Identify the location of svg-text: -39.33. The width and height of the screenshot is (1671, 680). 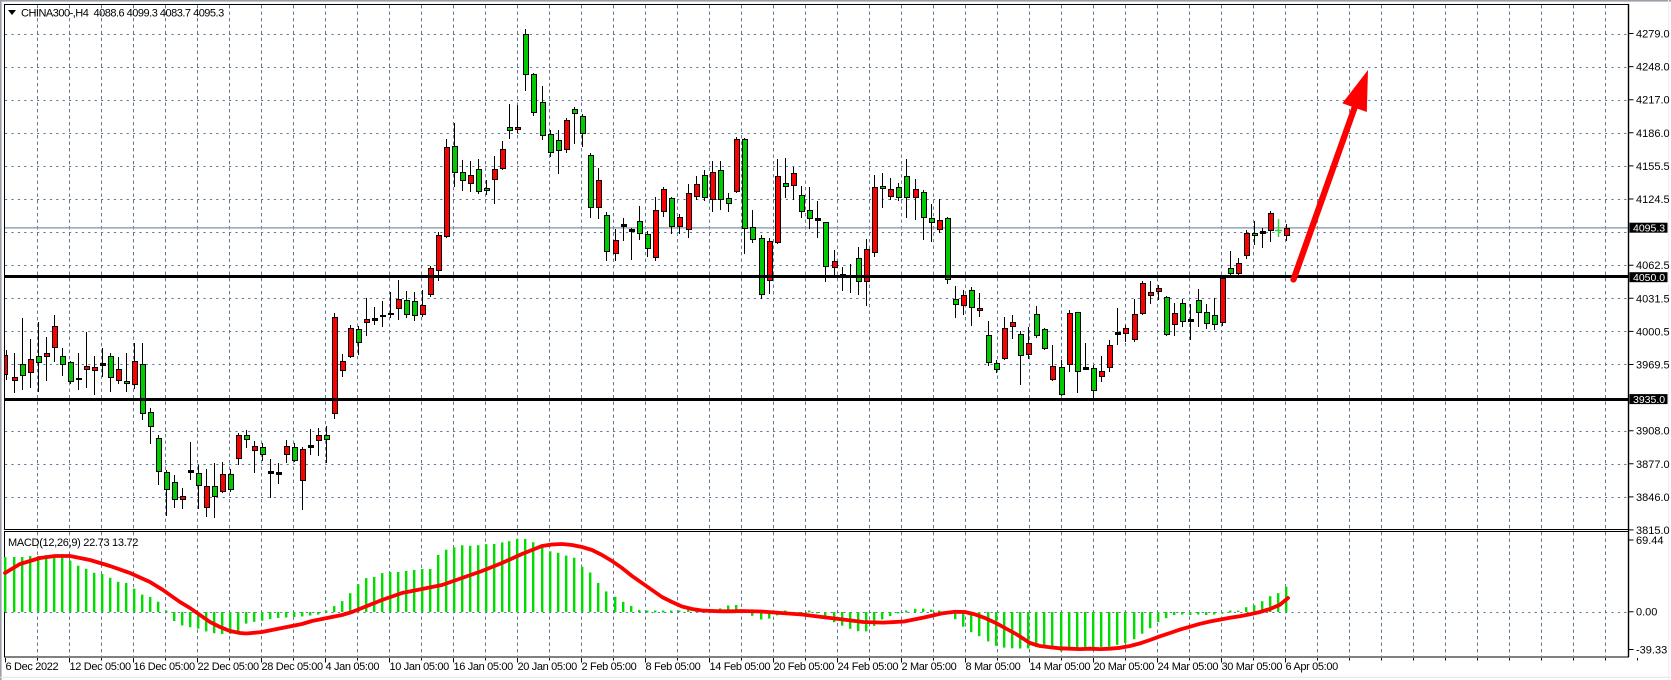
(1651, 651).